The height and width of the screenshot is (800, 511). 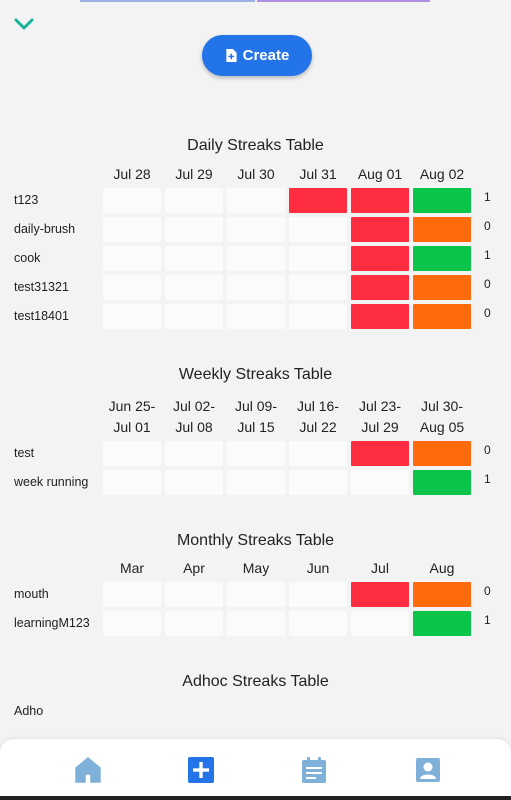 What do you see at coordinates (231, 55) in the screenshot?
I see `new-file-icon` at bounding box center [231, 55].